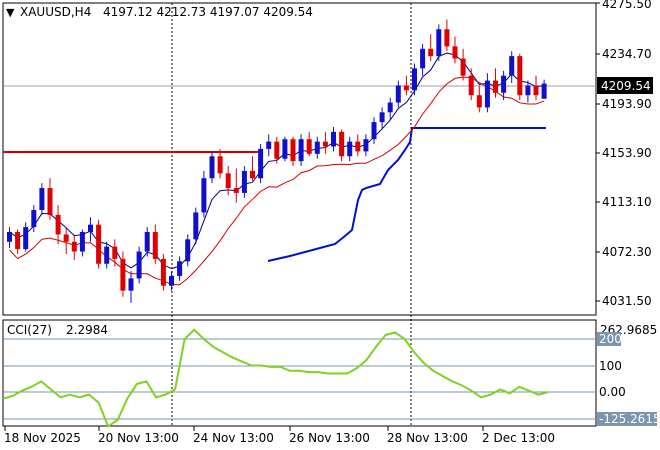 Image resolution: width=660 pixels, height=450 pixels. What do you see at coordinates (627, 252) in the screenshot?
I see `price-tick: 4072.30` at bounding box center [627, 252].